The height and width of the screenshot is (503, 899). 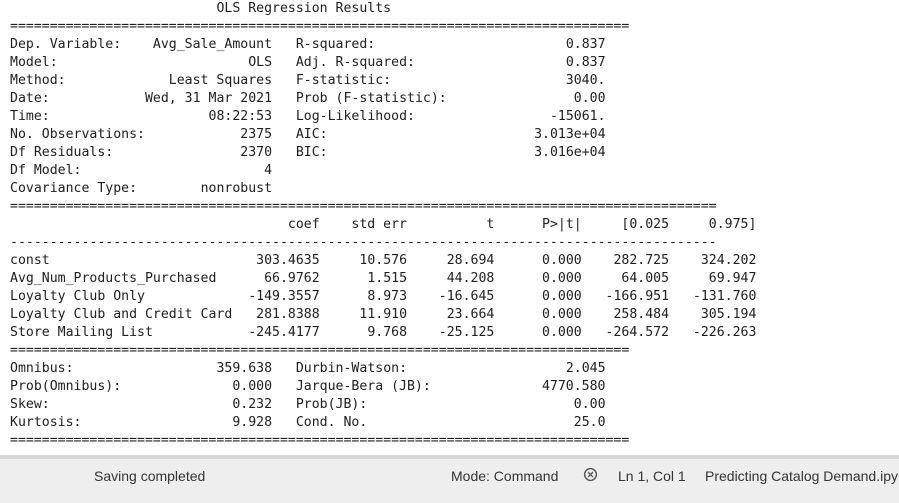 I want to click on summary-label: Method:, so click(x=38, y=80).